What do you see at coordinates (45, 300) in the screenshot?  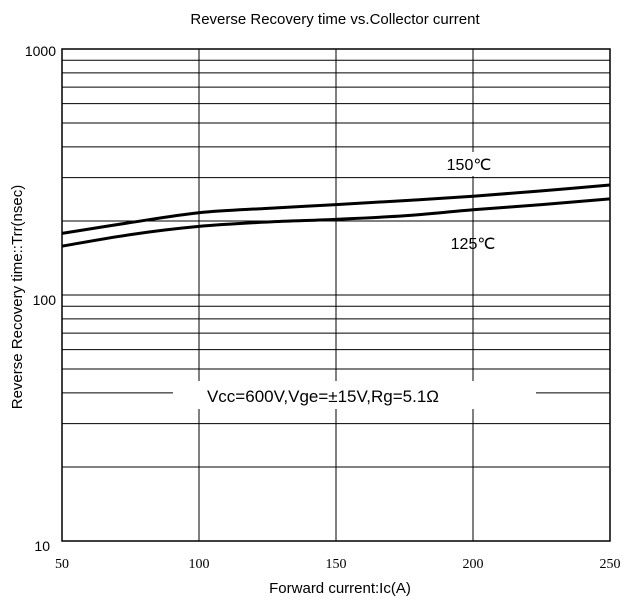 I see `y-tick-label: 100` at bounding box center [45, 300].